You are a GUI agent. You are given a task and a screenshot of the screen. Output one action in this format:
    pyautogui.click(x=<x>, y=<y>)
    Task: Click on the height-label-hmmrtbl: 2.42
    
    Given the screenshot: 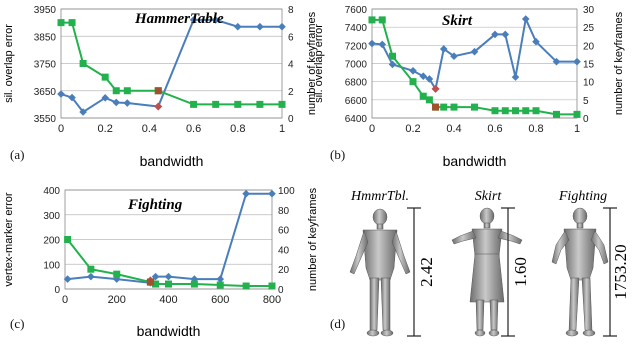 What is the action you would take?
    pyautogui.click(x=426, y=272)
    